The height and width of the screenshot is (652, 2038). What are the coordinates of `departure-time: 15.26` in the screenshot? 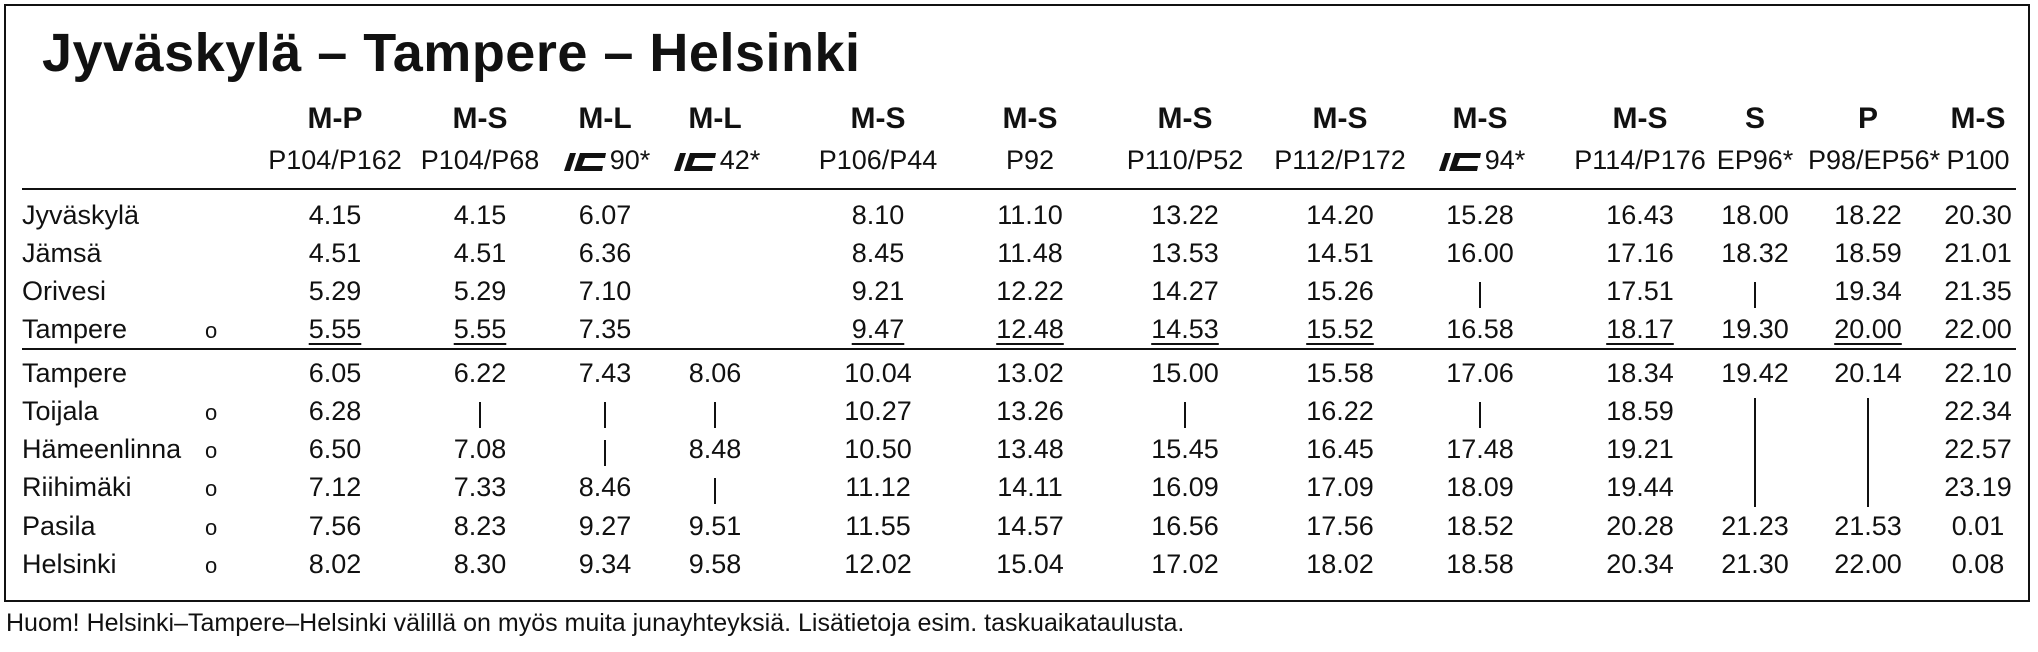 It's located at (1340, 291).